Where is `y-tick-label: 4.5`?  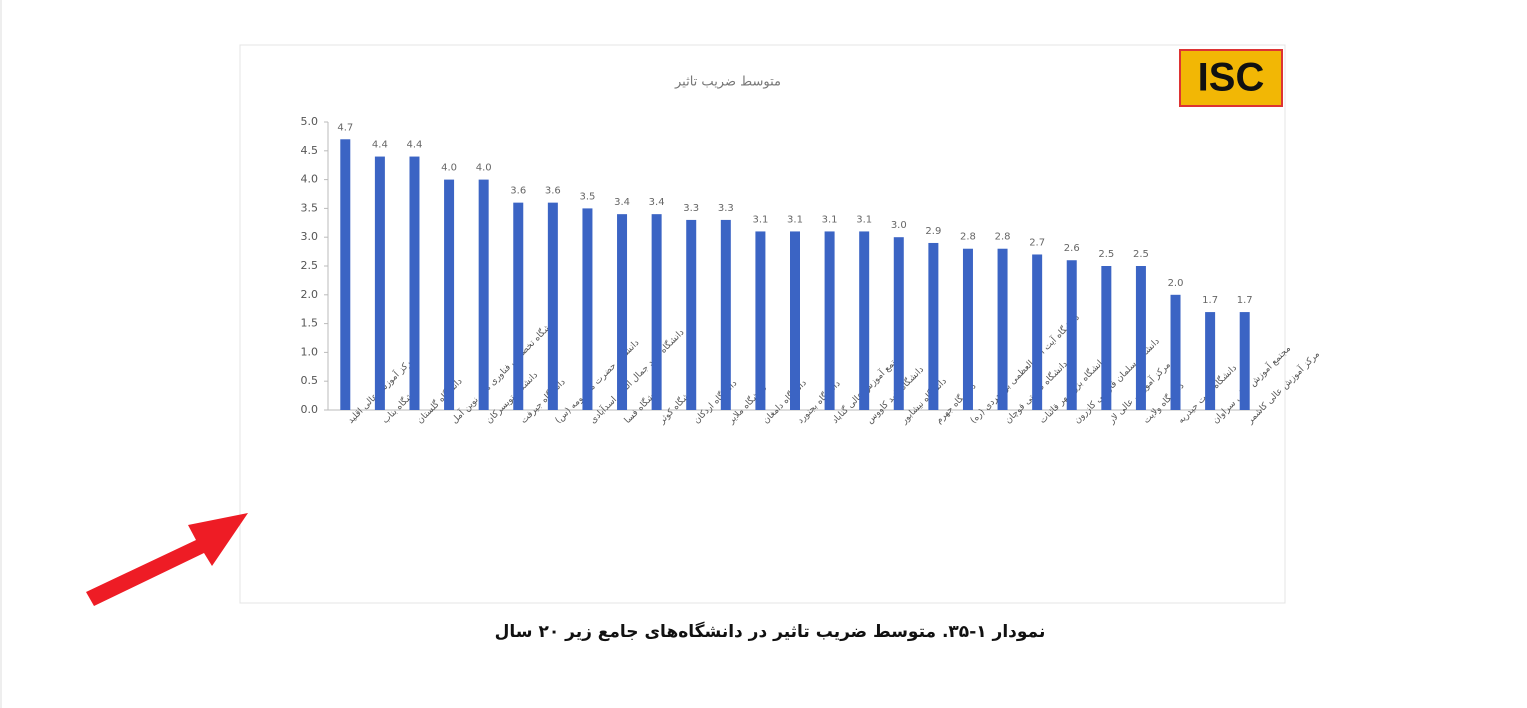
y-tick-label: 4.5 is located at coordinates (310, 150).